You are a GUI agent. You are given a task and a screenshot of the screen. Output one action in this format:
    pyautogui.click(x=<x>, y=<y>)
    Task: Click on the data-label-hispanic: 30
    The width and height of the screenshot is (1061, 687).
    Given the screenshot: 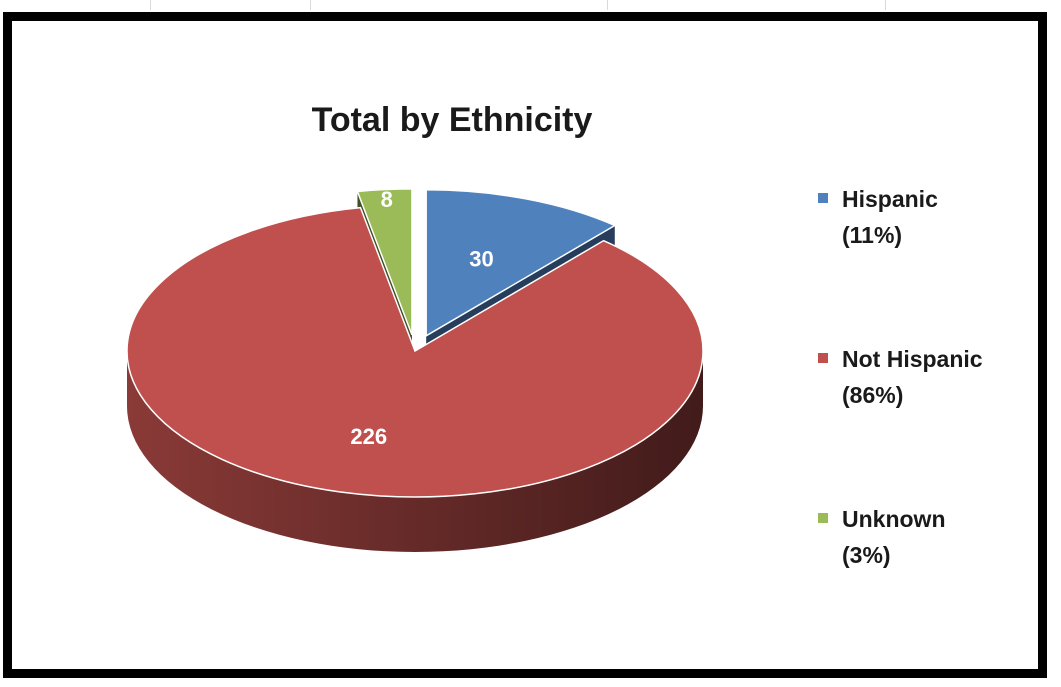 What is the action you would take?
    pyautogui.click(x=481, y=258)
    